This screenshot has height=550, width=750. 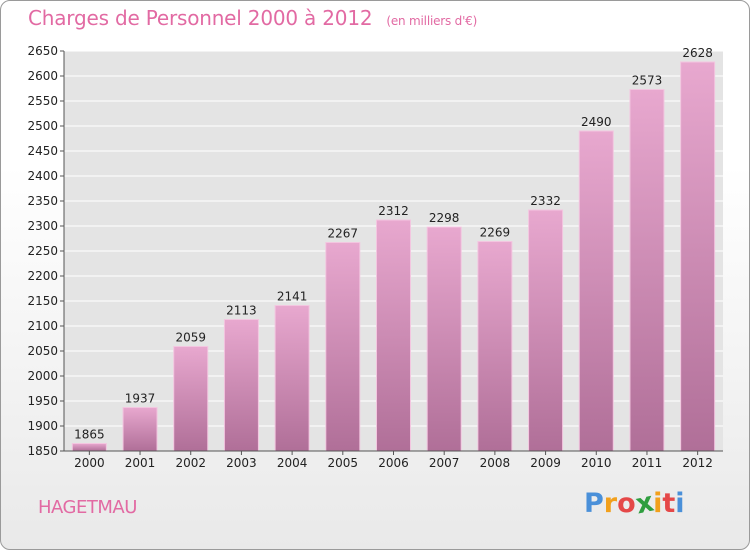 What do you see at coordinates (42, 151) in the screenshot?
I see `y-tick-label: 2450` at bounding box center [42, 151].